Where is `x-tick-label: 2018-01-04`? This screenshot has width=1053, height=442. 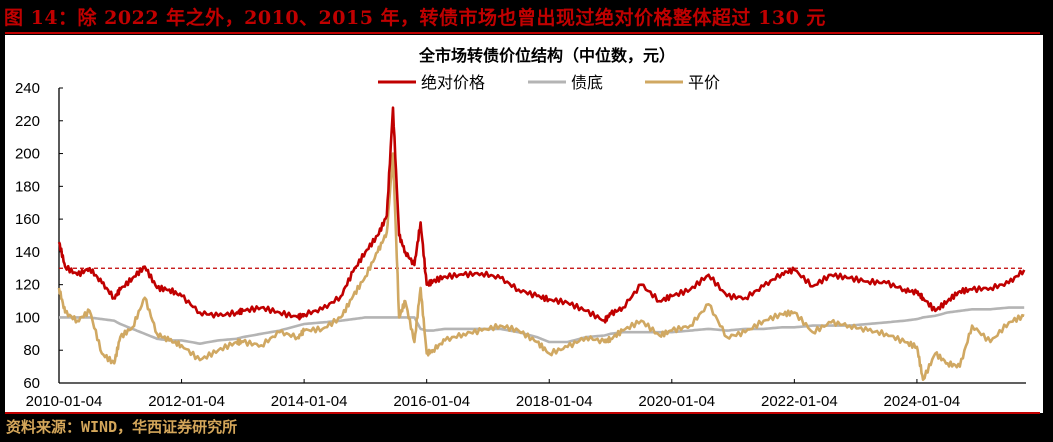 x-tick-label: 2018-01-04 is located at coordinates (554, 401).